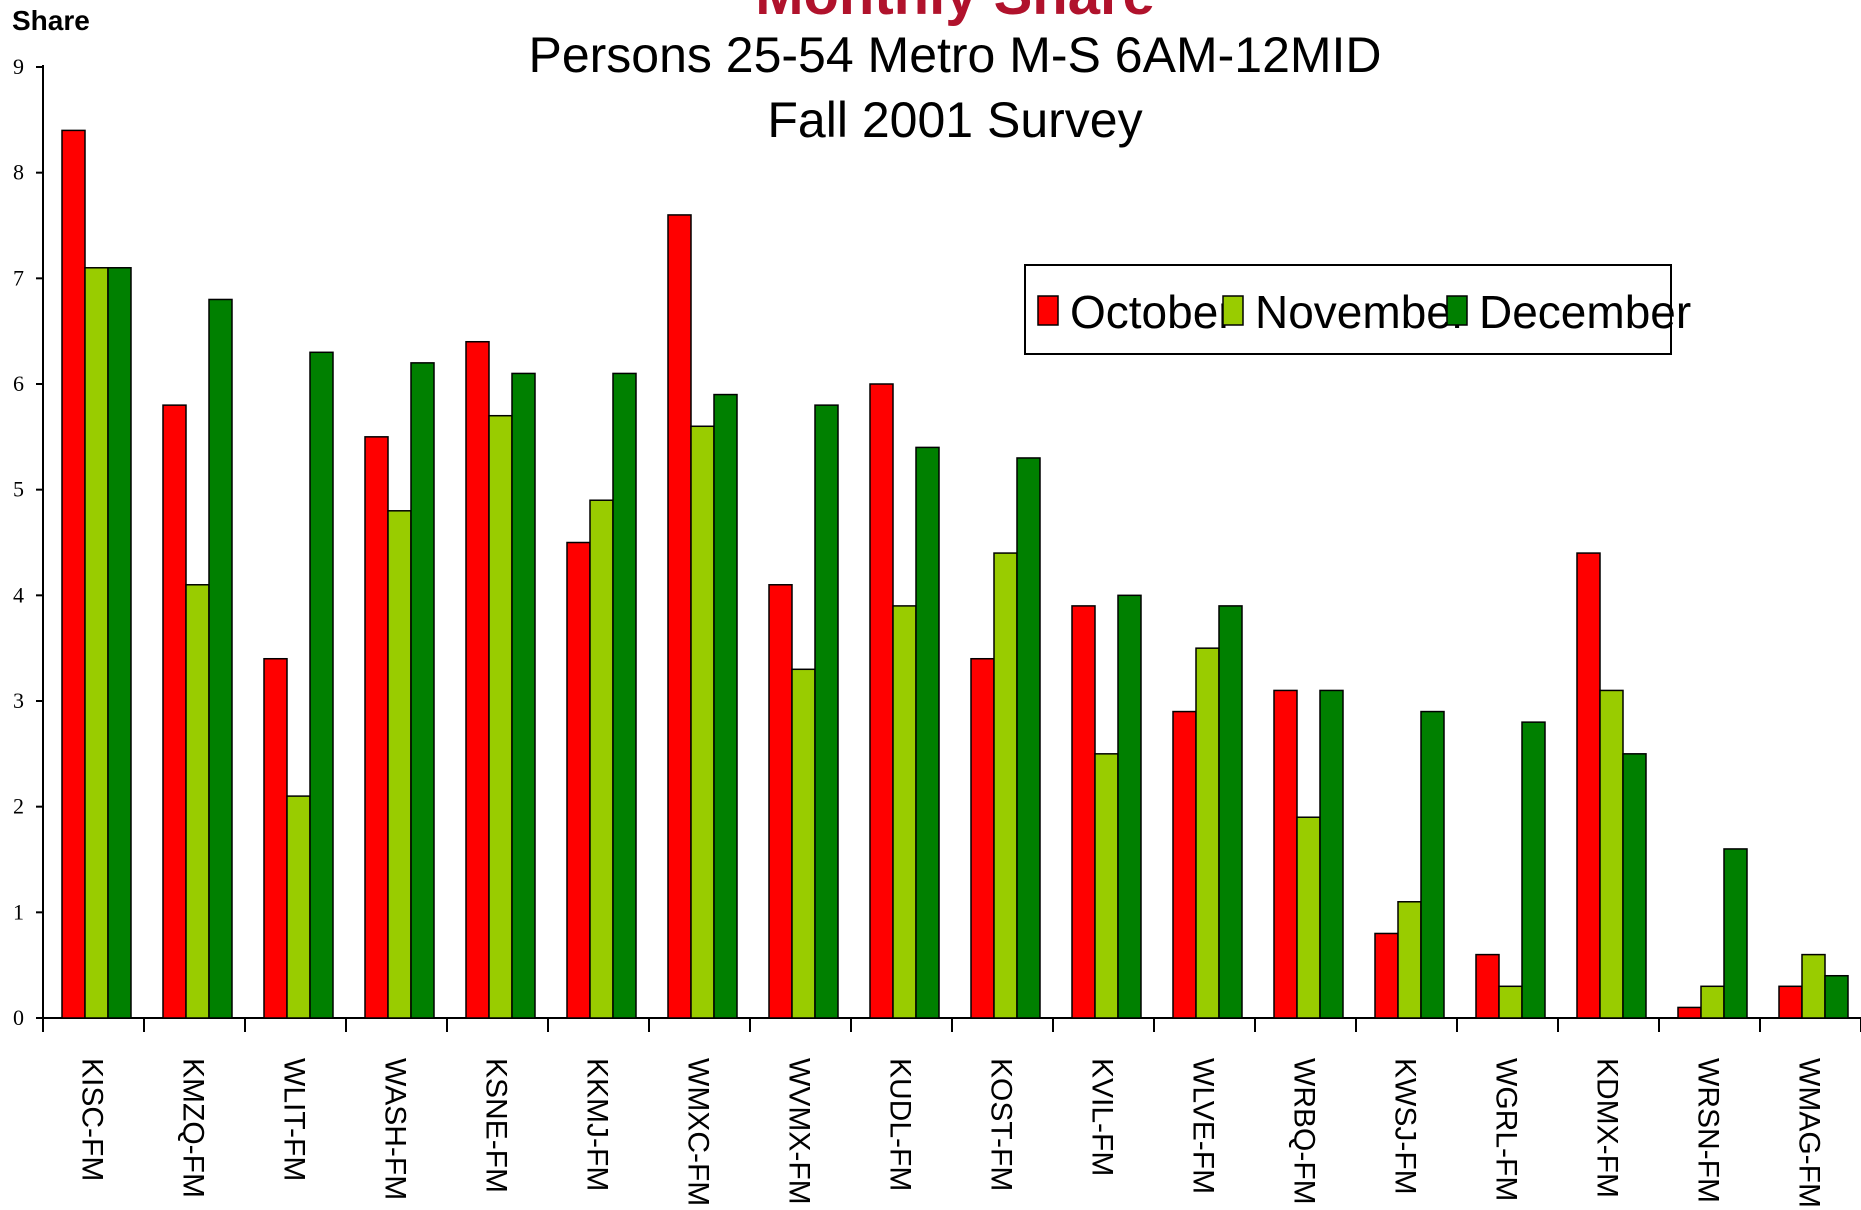  What do you see at coordinates (399, 764) in the screenshot?
I see `bar-november-wash-fm` at bounding box center [399, 764].